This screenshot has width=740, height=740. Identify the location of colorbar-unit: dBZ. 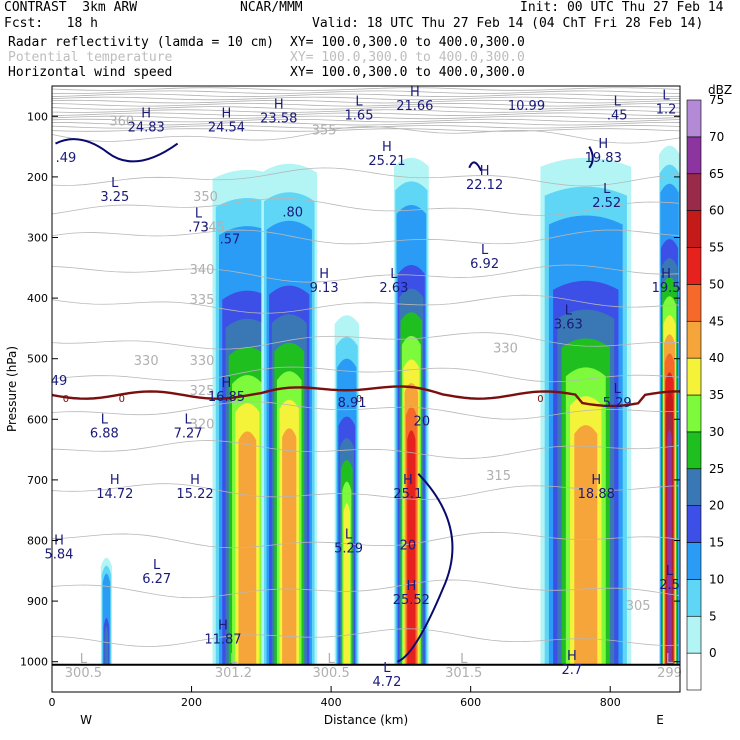
(720, 90).